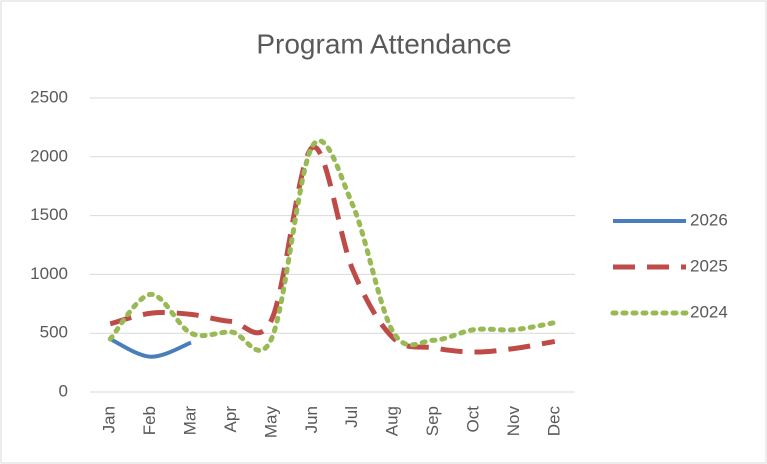  I want to click on y-tick-label: 1500, so click(49, 214).